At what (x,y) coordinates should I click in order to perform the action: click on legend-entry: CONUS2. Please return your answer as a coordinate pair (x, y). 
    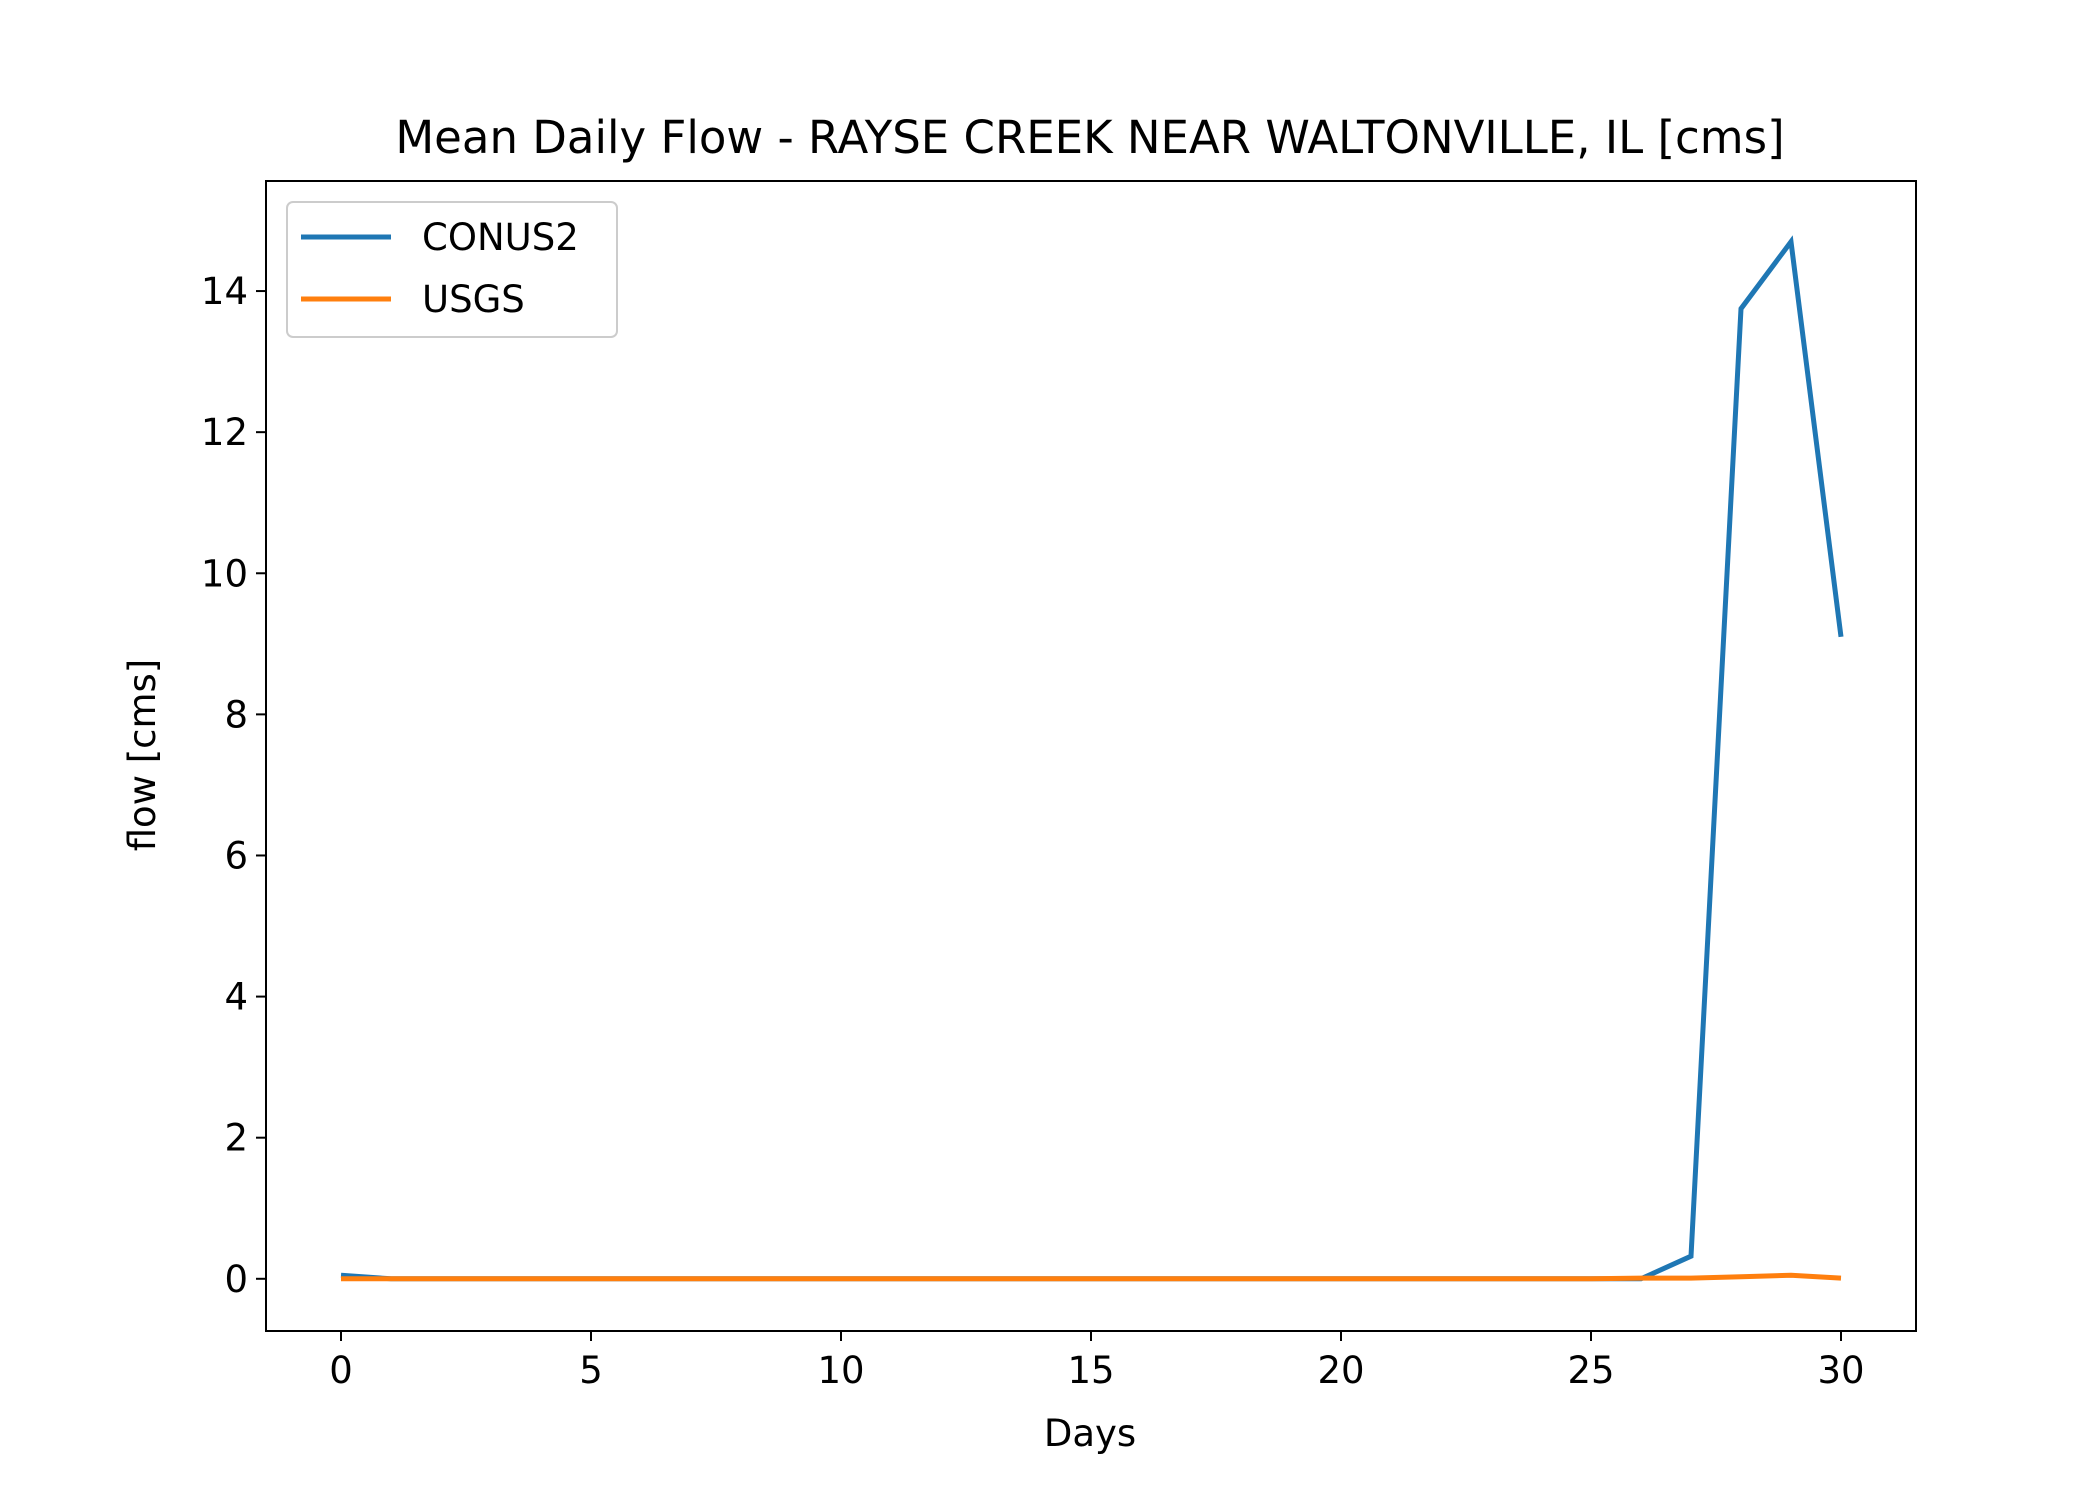
    Looking at the image, I should click on (500, 237).